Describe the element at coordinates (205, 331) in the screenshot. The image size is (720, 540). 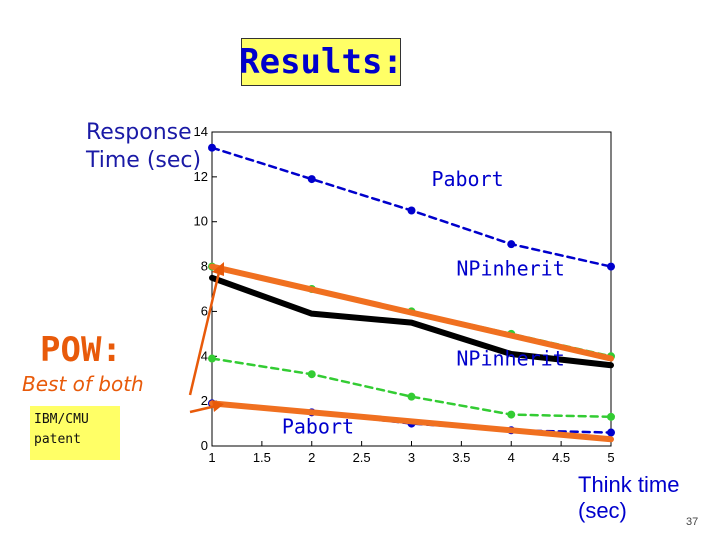
I see `arrow-to-upper-line` at that location.